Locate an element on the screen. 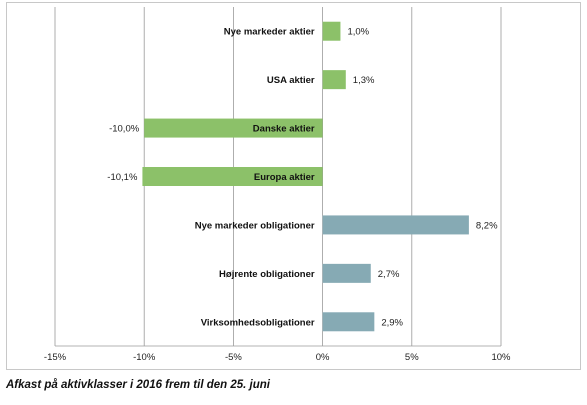 Image resolution: width=587 pixels, height=405 pixels. x-tick-label: 5% is located at coordinates (412, 357).